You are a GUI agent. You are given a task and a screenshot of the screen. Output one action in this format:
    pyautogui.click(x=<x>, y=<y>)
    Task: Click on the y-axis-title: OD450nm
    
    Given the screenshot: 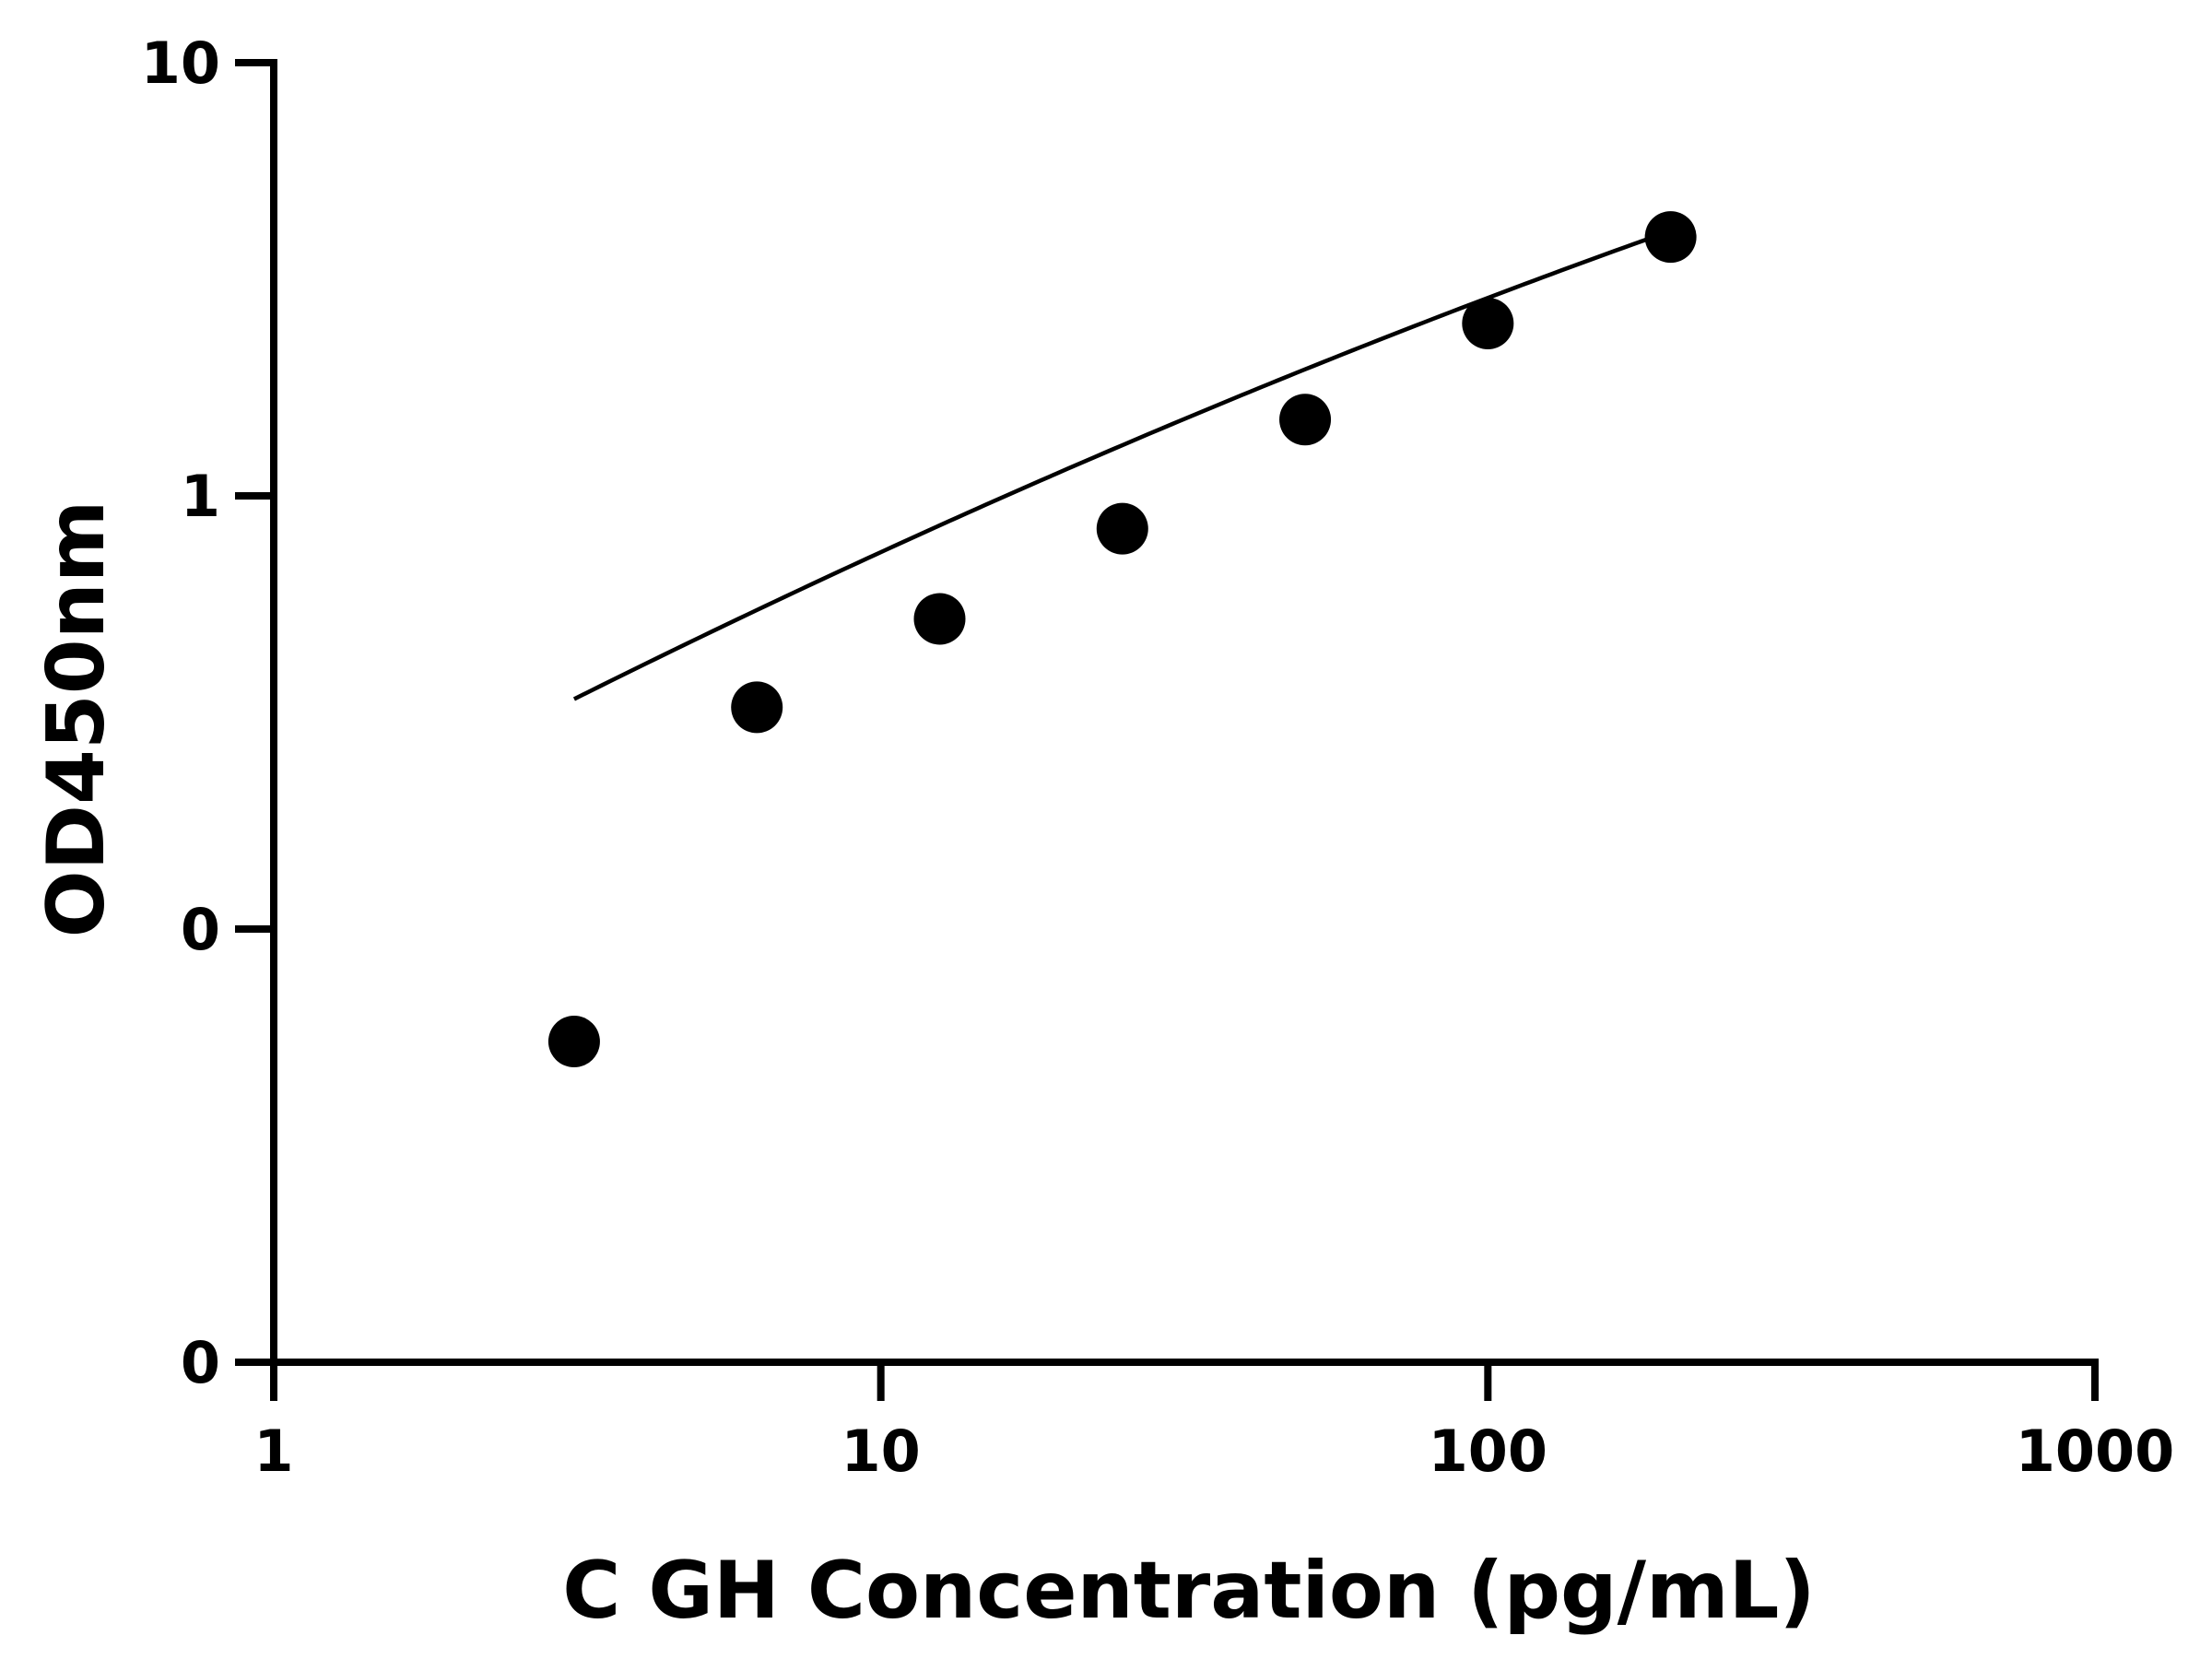 What is the action you would take?
    pyautogui.click(x=76, y=719)
    